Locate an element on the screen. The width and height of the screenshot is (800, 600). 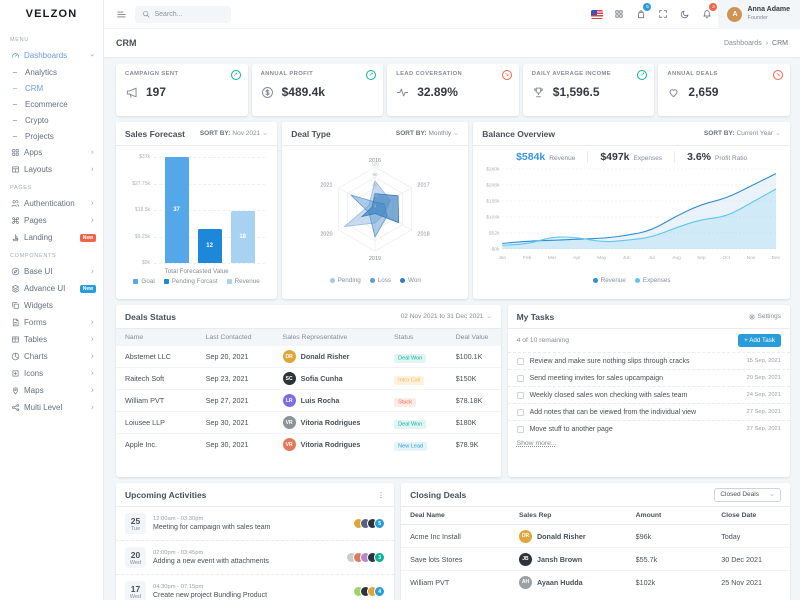
sidebar-item-pages: Pages is located at coordinates (56, 220).